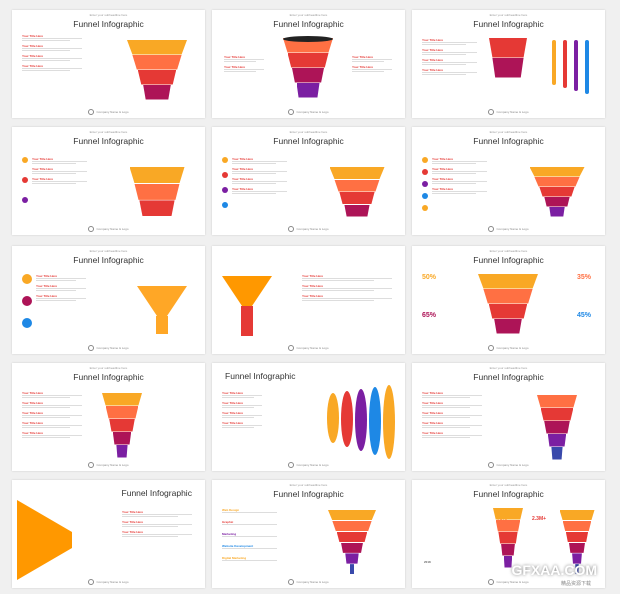  I want to click on year-label: 2018, so click(427, 562).